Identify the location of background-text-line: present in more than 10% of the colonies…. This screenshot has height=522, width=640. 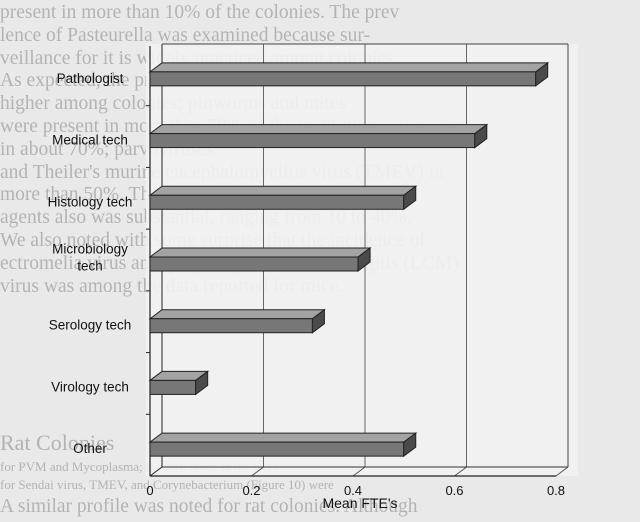
(200, 12).